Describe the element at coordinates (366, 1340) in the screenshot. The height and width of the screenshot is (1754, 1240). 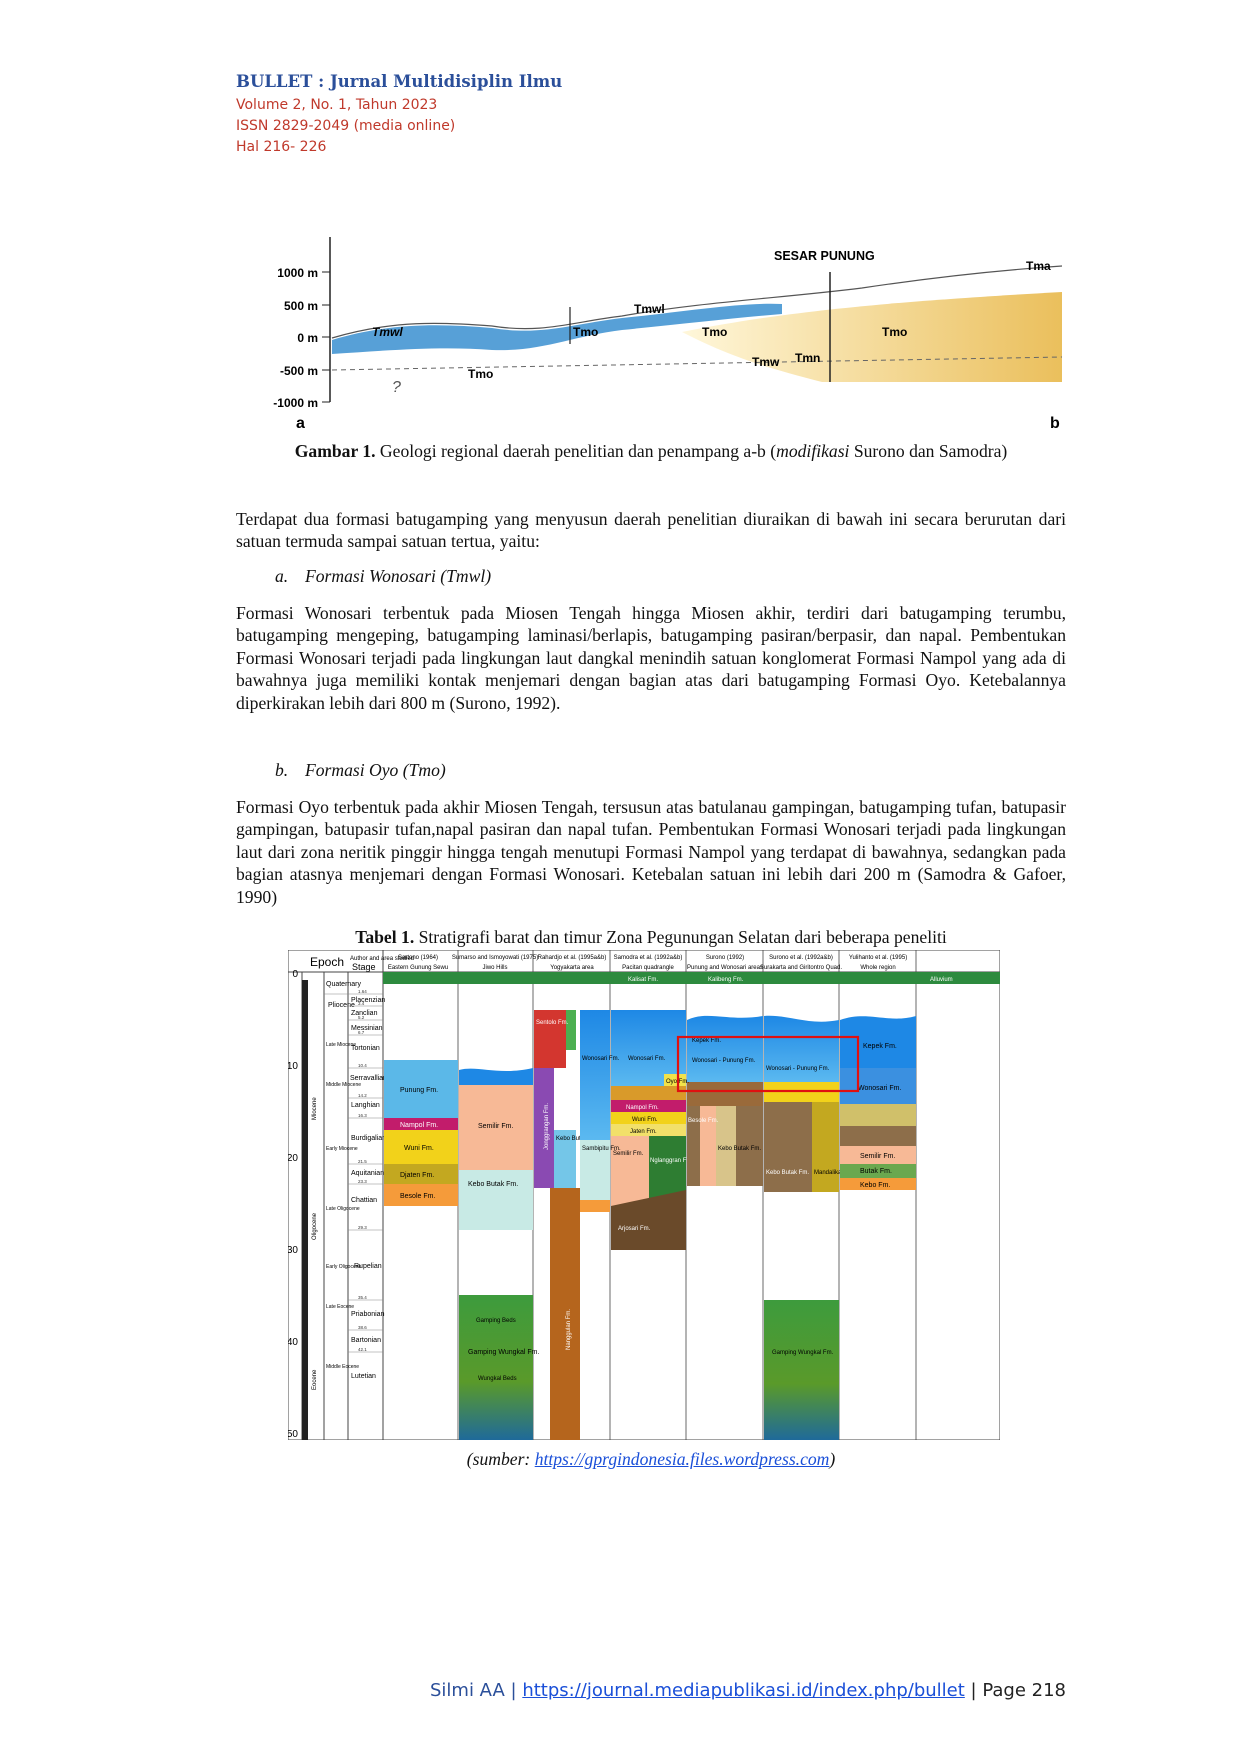
I see `stage-label: Bartonian` at that location.